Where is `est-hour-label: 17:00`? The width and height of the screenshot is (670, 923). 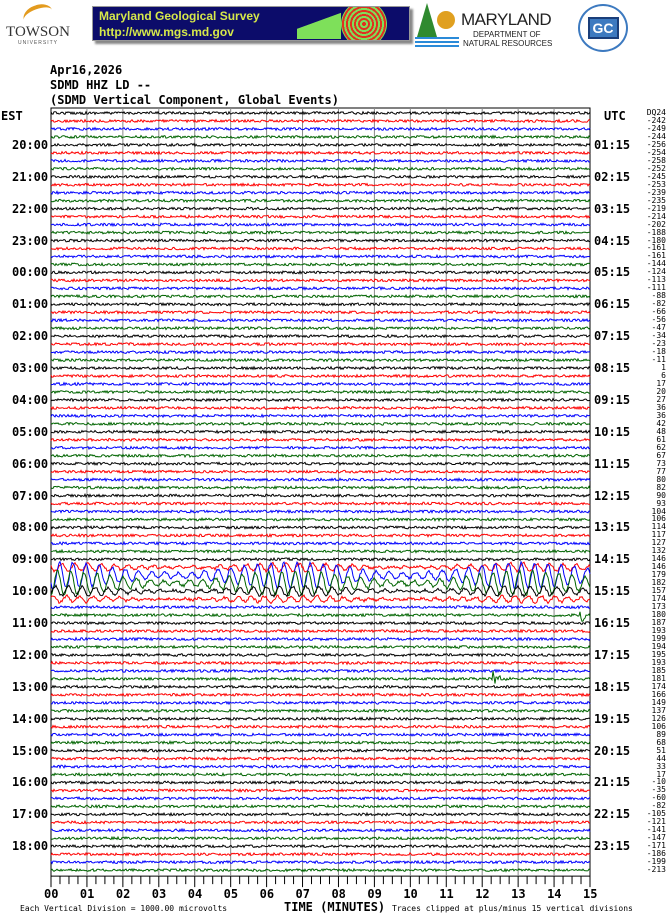 est-hour-label: 17:00 is located at coordinates (30, 814).